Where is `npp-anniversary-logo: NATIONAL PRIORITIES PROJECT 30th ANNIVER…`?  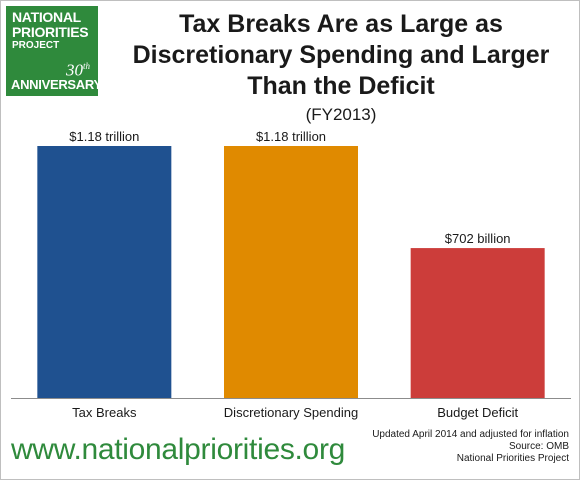
npp-anniversary-logo: NATIONAL PRIORITIES PROJECT 30th ANNIVER… is located at coordinates (54, 51).